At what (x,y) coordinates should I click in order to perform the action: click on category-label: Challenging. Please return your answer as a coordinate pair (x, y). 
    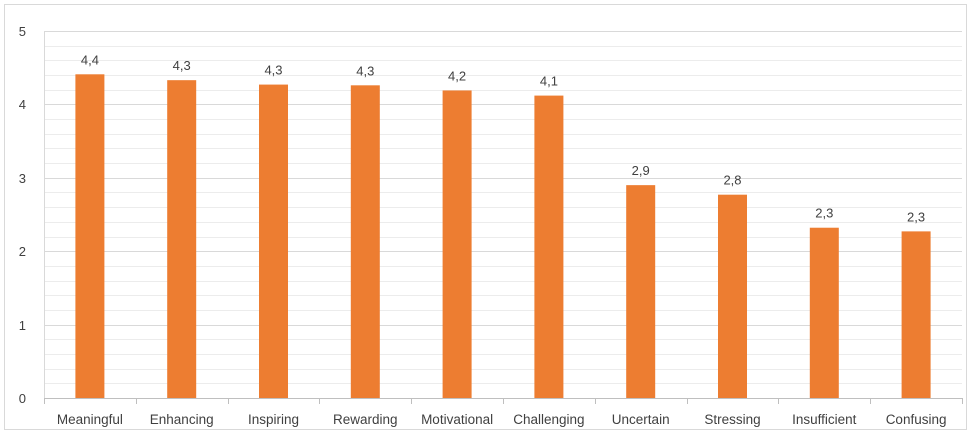
    Looking at the image, I should click on (548, 419).